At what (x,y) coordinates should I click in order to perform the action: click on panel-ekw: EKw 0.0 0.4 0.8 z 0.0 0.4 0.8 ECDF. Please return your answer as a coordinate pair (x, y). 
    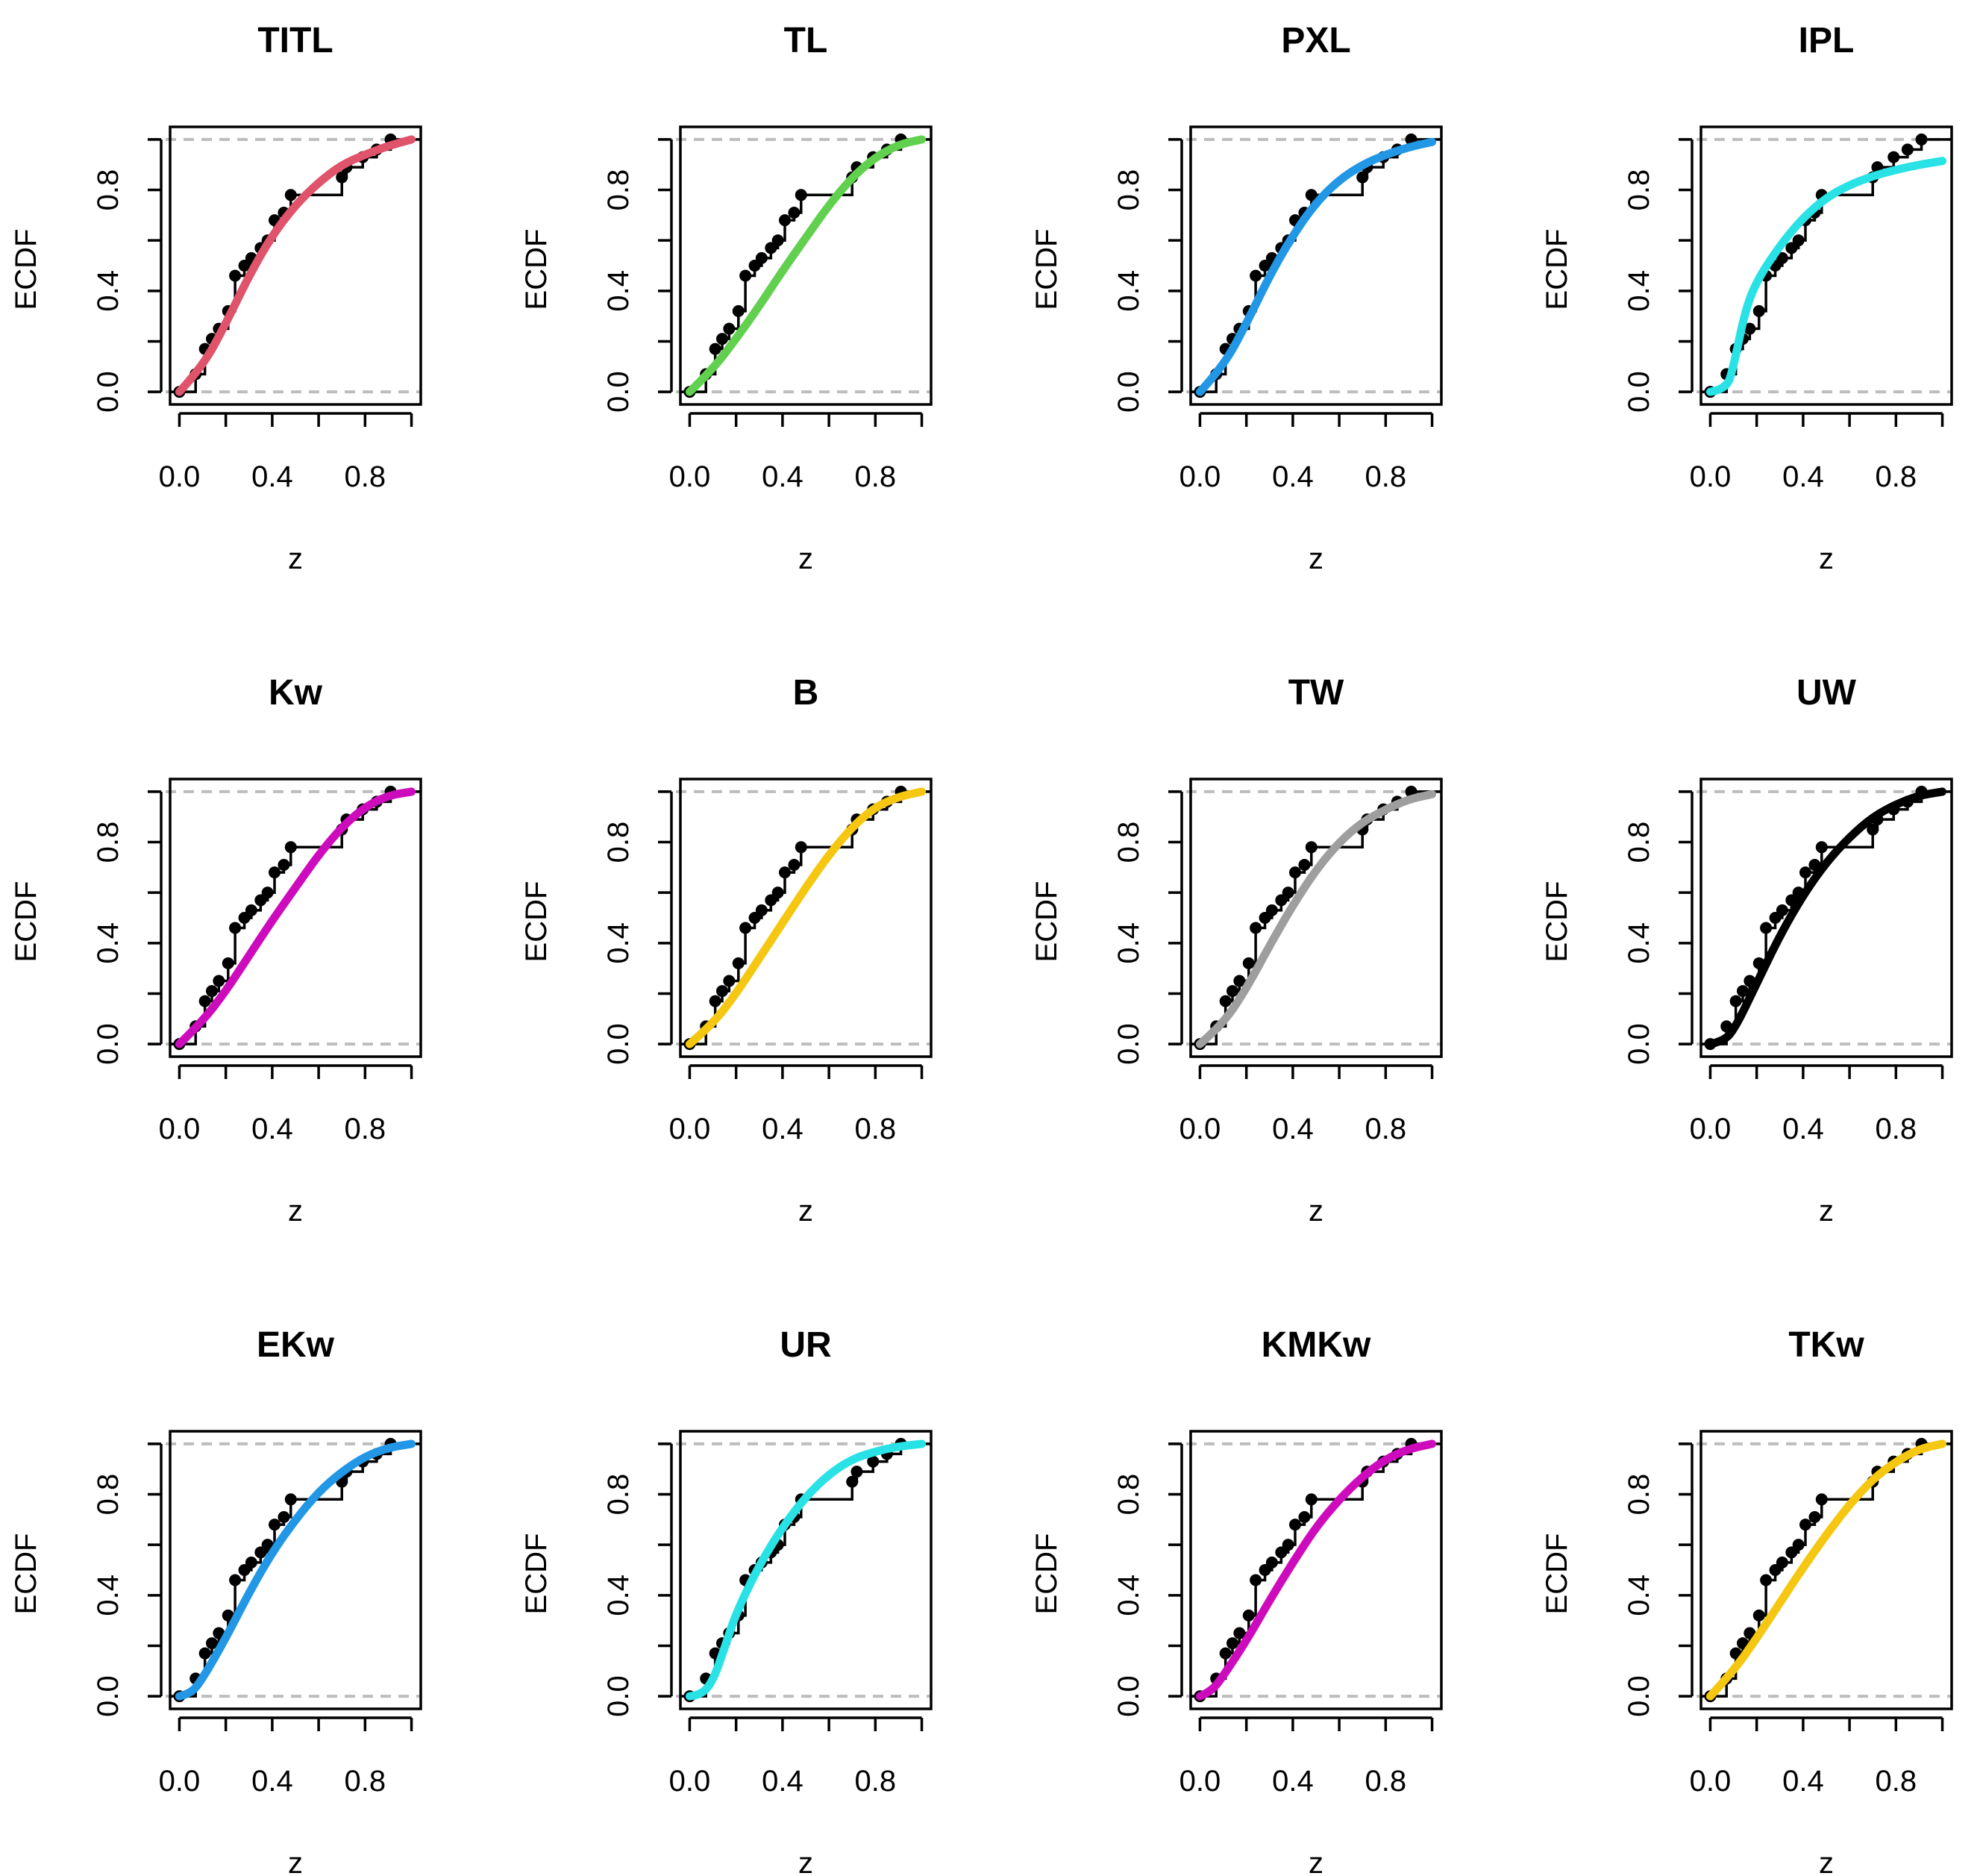
    Looking at the image, I should click on (216, 1600).